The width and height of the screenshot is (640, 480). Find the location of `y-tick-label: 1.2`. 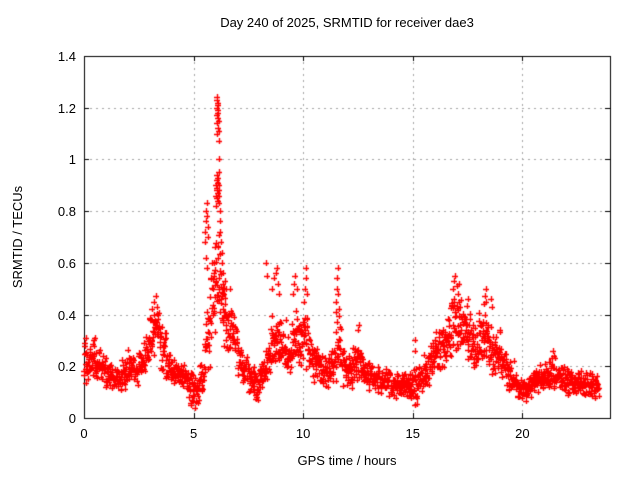

y-tick-label: 1.2 is located at coordinates (66, 108).